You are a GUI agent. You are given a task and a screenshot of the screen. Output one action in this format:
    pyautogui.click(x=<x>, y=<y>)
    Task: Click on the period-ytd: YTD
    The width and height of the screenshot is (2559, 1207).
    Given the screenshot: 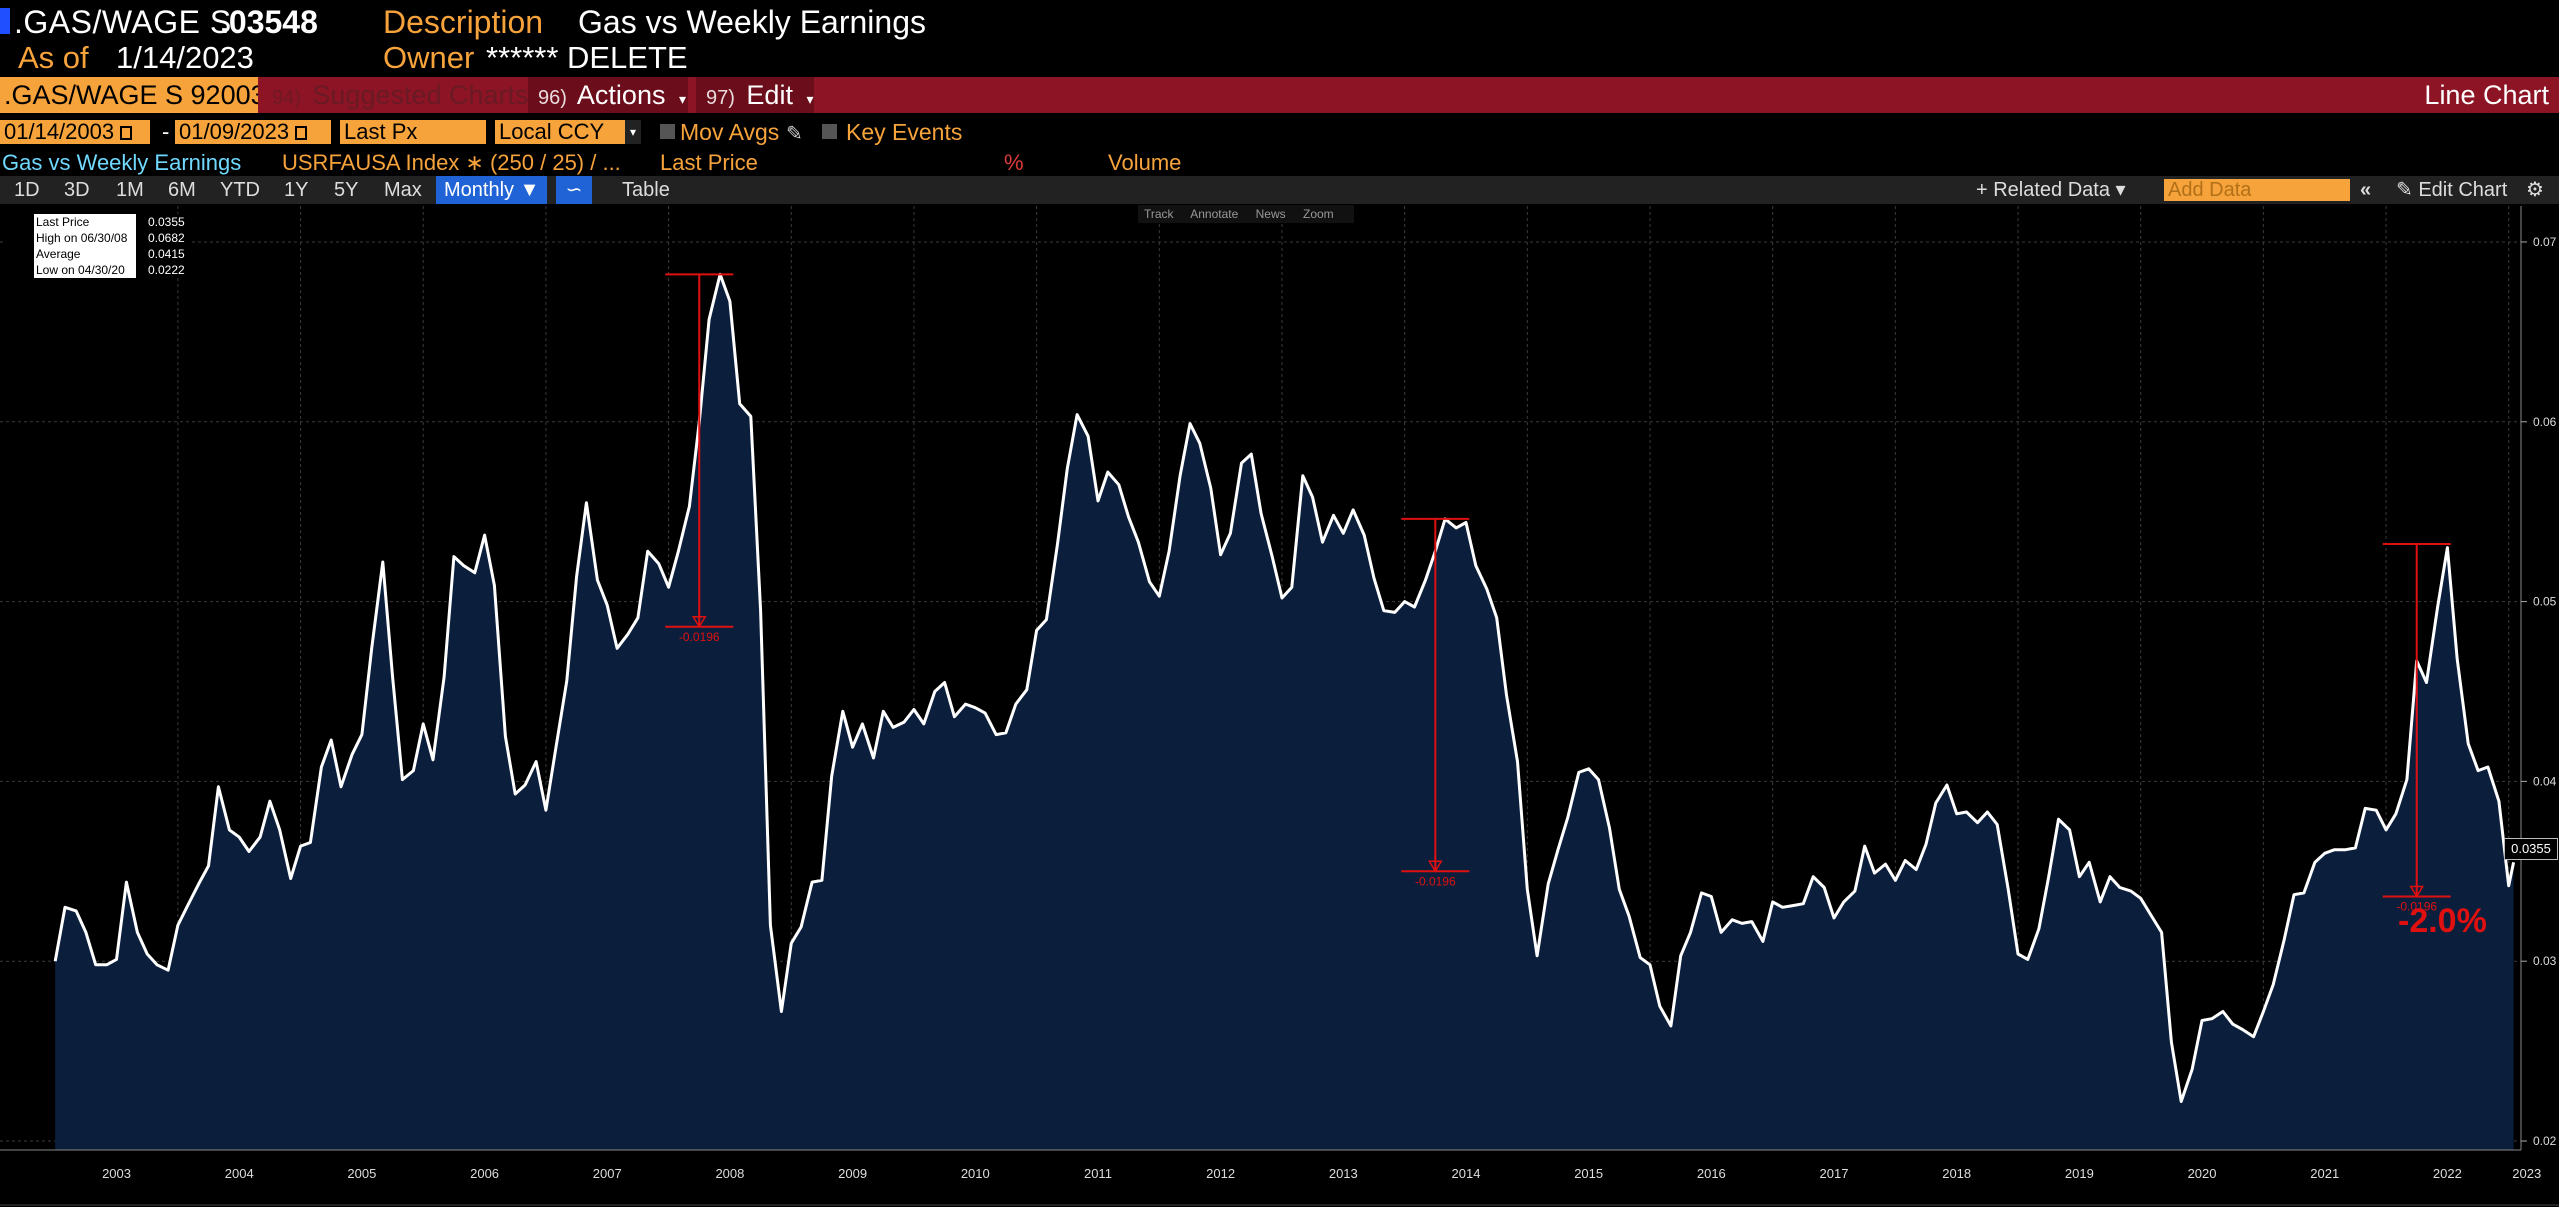 What is the action you would take?
    pyautogui.click(x=240, y=190)
    